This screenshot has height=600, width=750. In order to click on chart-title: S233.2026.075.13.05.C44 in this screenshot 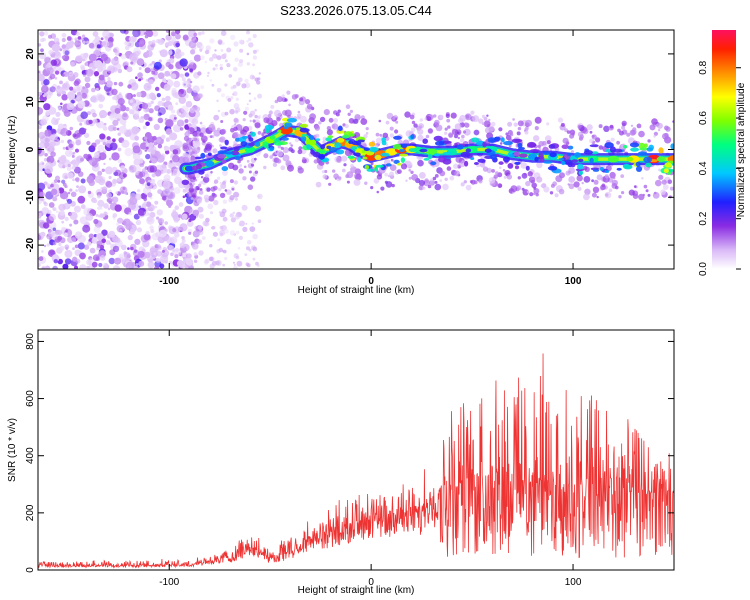, I will do `click(356, 10)`.